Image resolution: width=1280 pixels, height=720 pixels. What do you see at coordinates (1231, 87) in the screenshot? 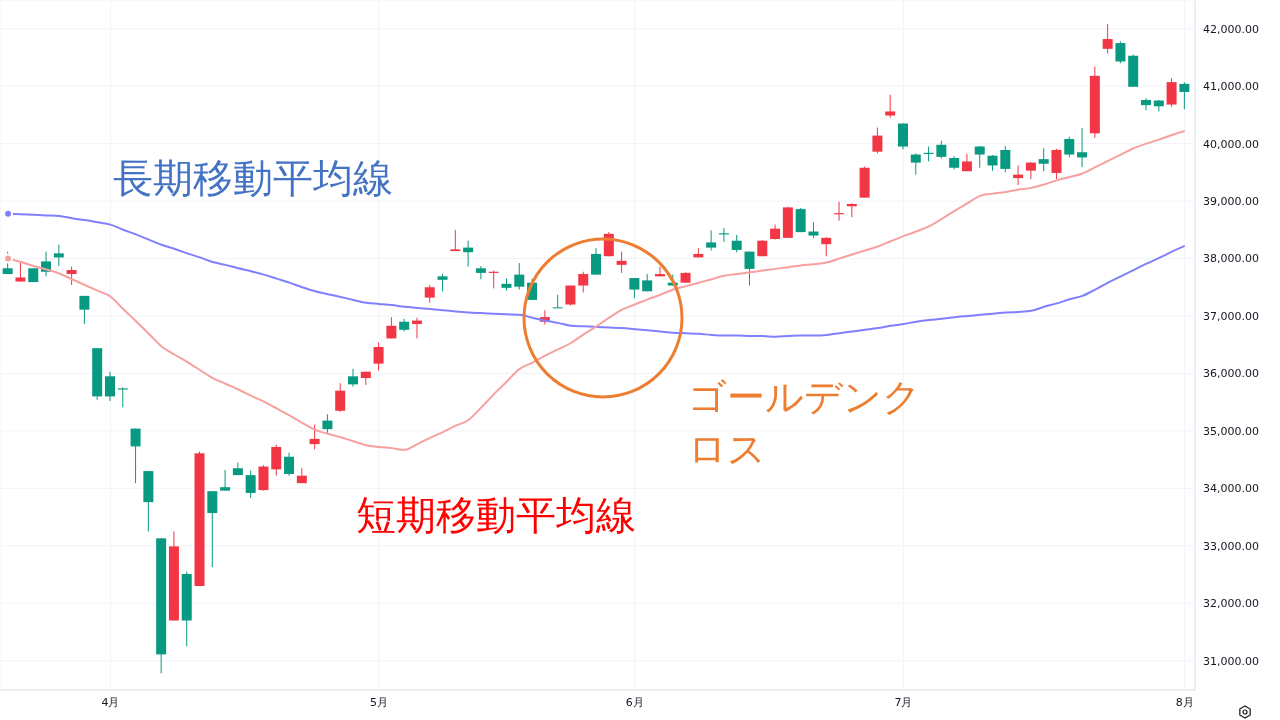
I see `y-tick-label: 41,000.00` at bounding box center [1231, 87].